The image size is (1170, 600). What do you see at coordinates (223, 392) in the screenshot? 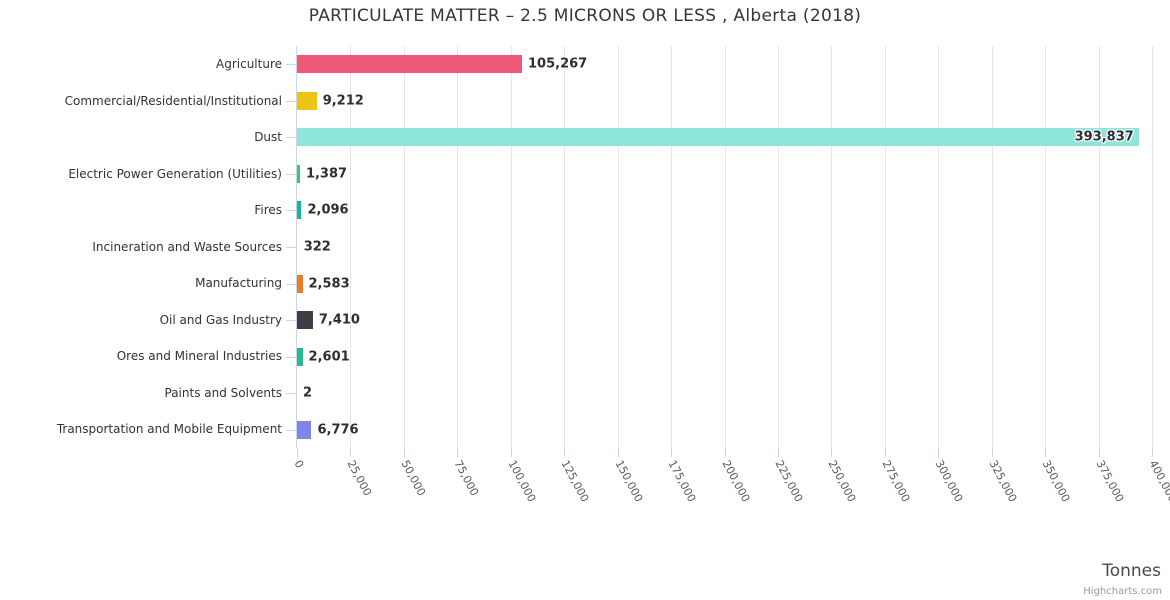
I see `category-label: Paints and Solvents` at bounding box center [223, 392].